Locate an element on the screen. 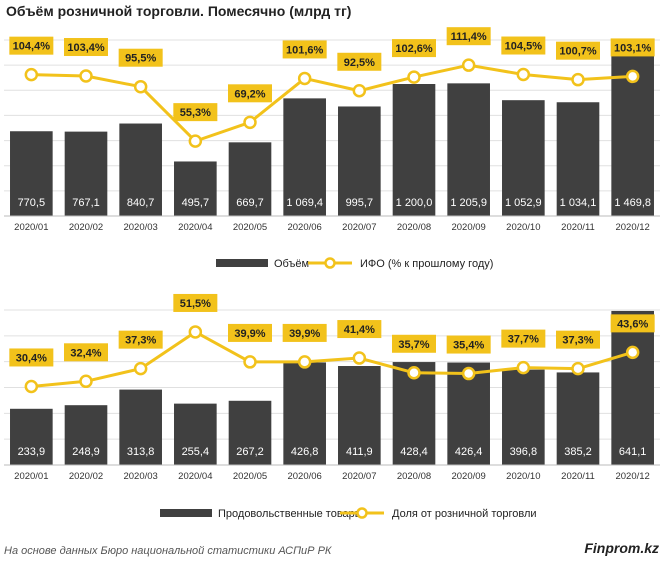 This screenshot has height=564, width=667. bar-value-label: 267,2 is located at coordinates (250, 452).